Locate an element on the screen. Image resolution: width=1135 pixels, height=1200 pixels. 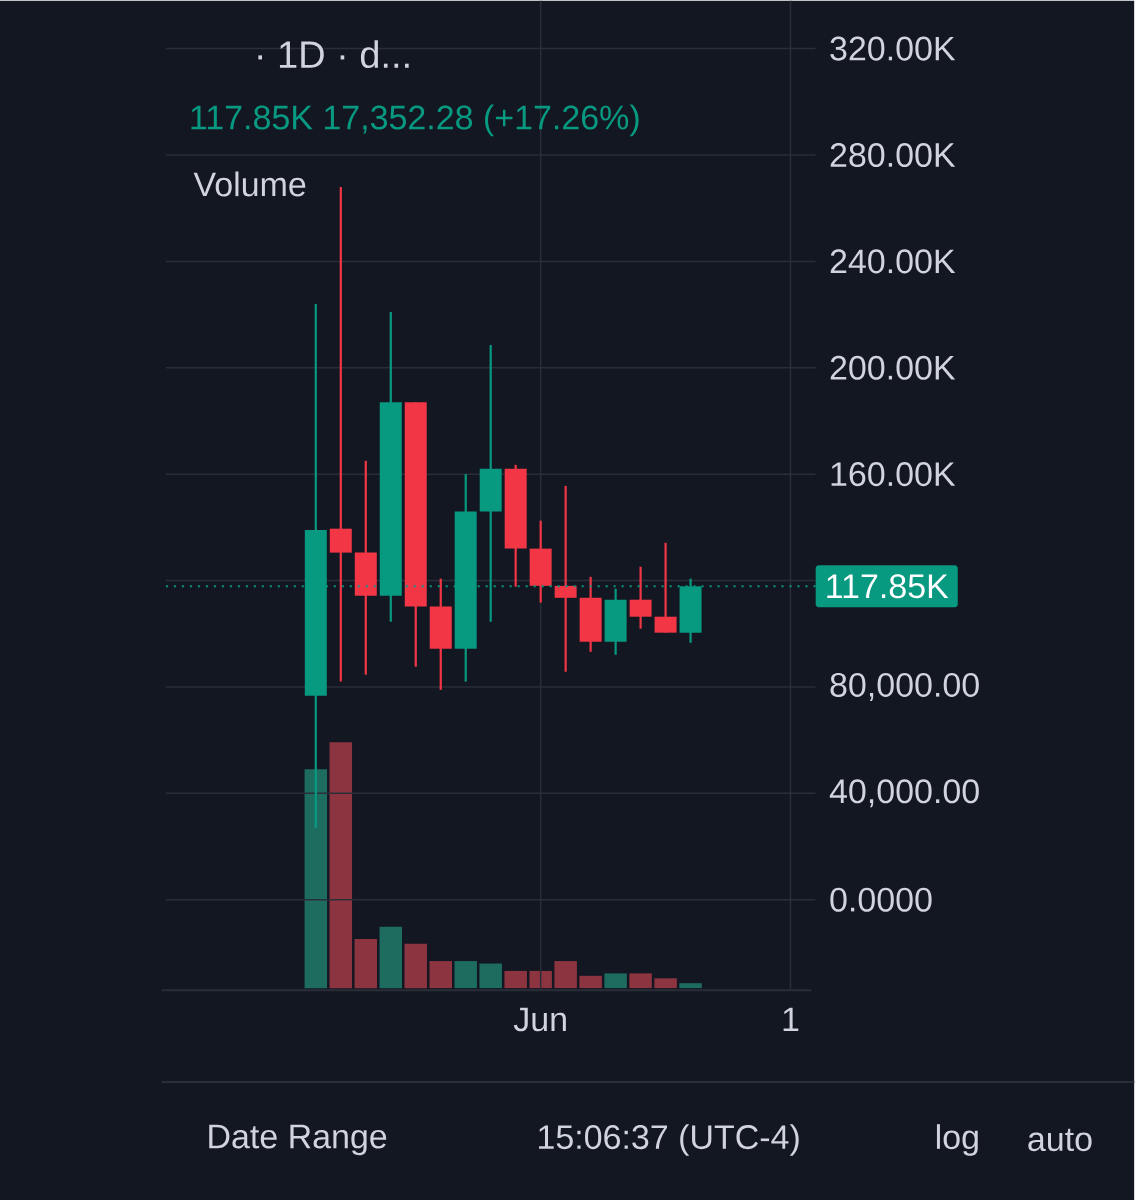
text: auto is located at coordinates (1060, 1140).